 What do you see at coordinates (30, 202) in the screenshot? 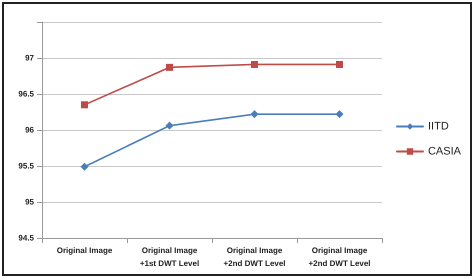
I see `y-tick-label: 95` at bounding box center [30, 202].